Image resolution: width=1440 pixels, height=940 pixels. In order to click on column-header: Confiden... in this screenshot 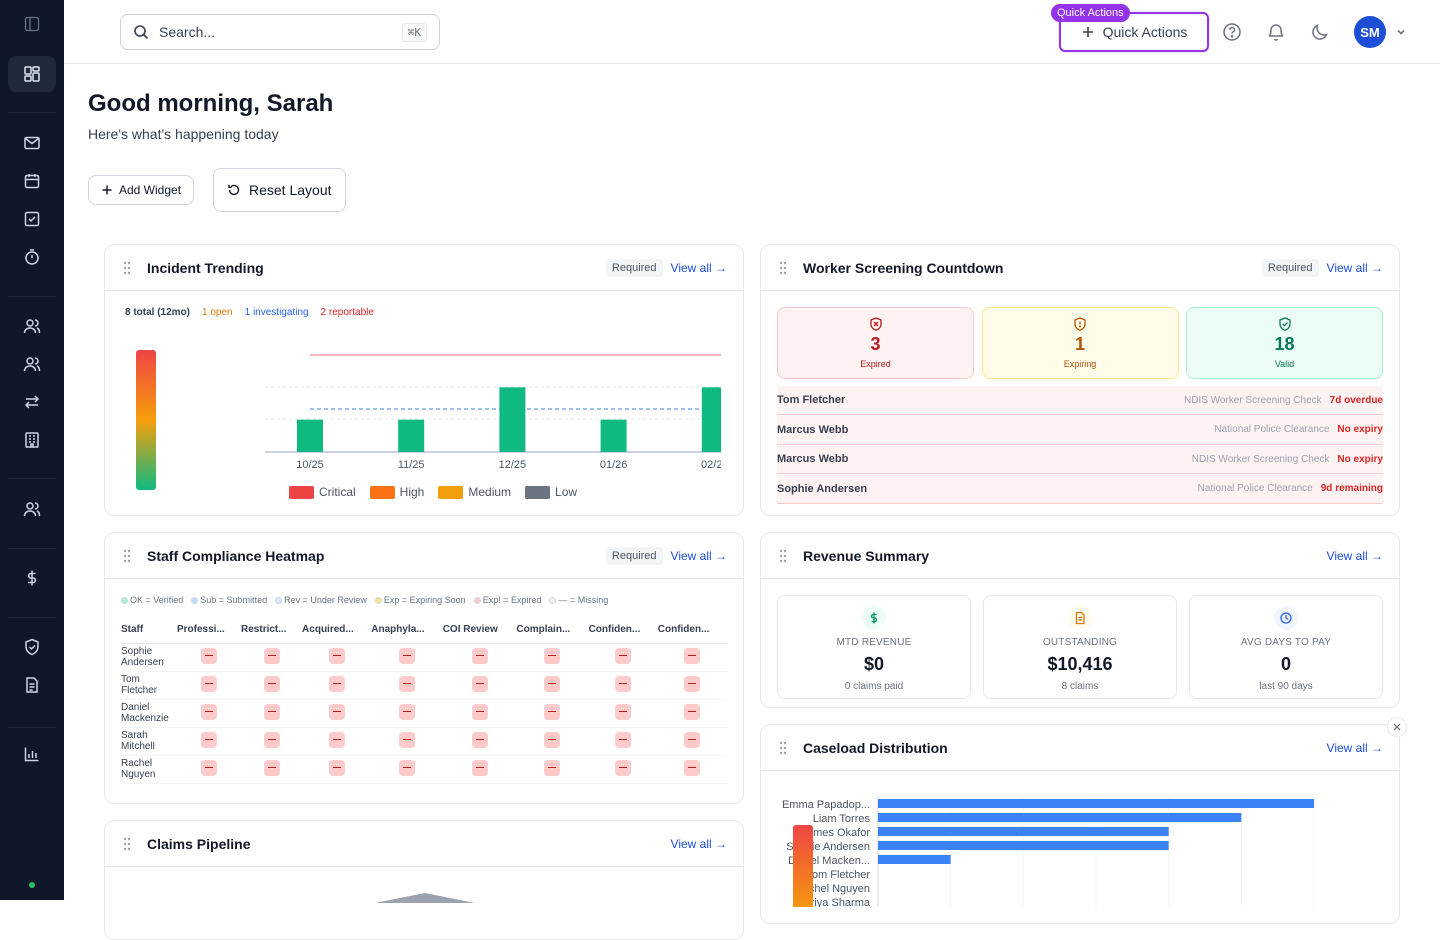, I will do `click(623, 630)`.